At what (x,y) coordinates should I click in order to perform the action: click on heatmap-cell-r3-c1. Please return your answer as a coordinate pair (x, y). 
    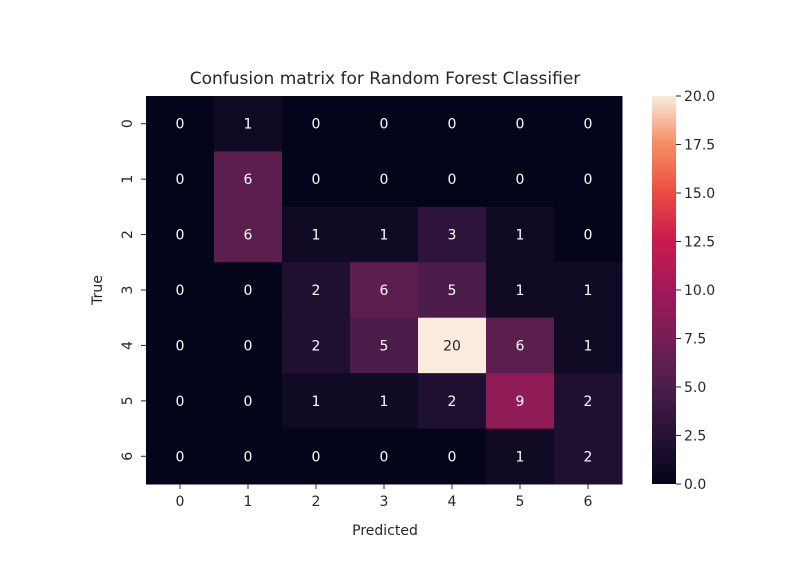
    Looking at the image, I should click on (248, 290).